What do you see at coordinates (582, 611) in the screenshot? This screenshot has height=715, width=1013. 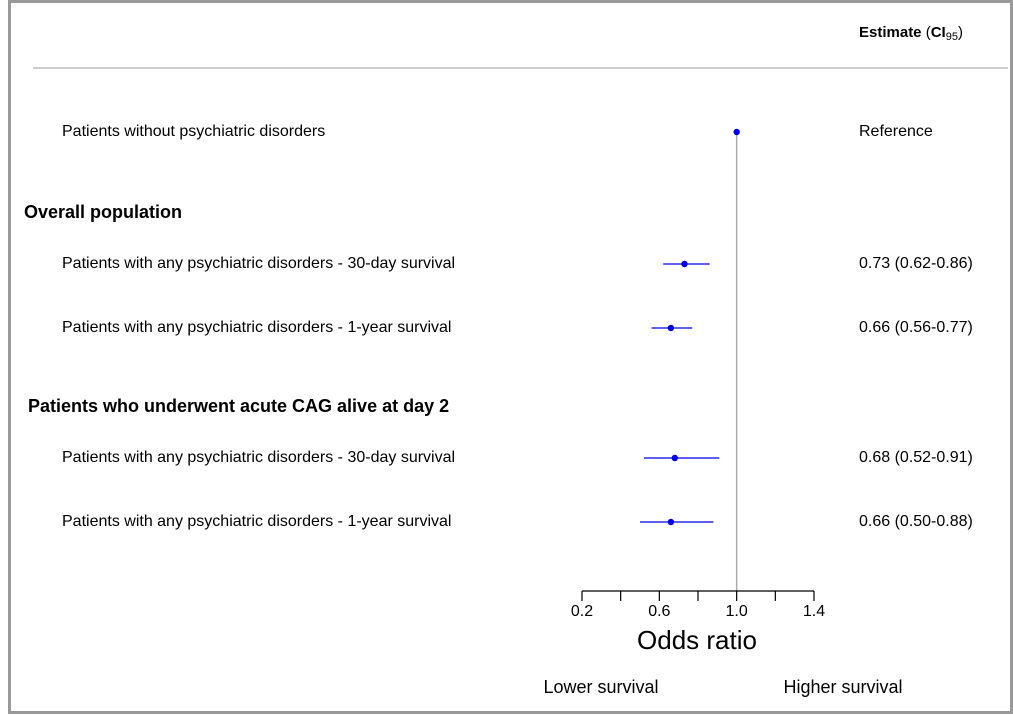 I see `x-tick-label: 0.2` at bounding box center [582, 611].